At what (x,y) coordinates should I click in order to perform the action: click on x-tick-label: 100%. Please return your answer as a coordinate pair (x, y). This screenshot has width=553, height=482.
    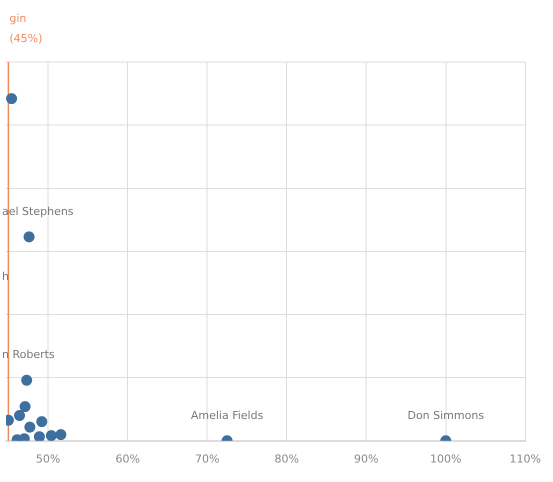
    Looking at the image, I should click on (446, 459).